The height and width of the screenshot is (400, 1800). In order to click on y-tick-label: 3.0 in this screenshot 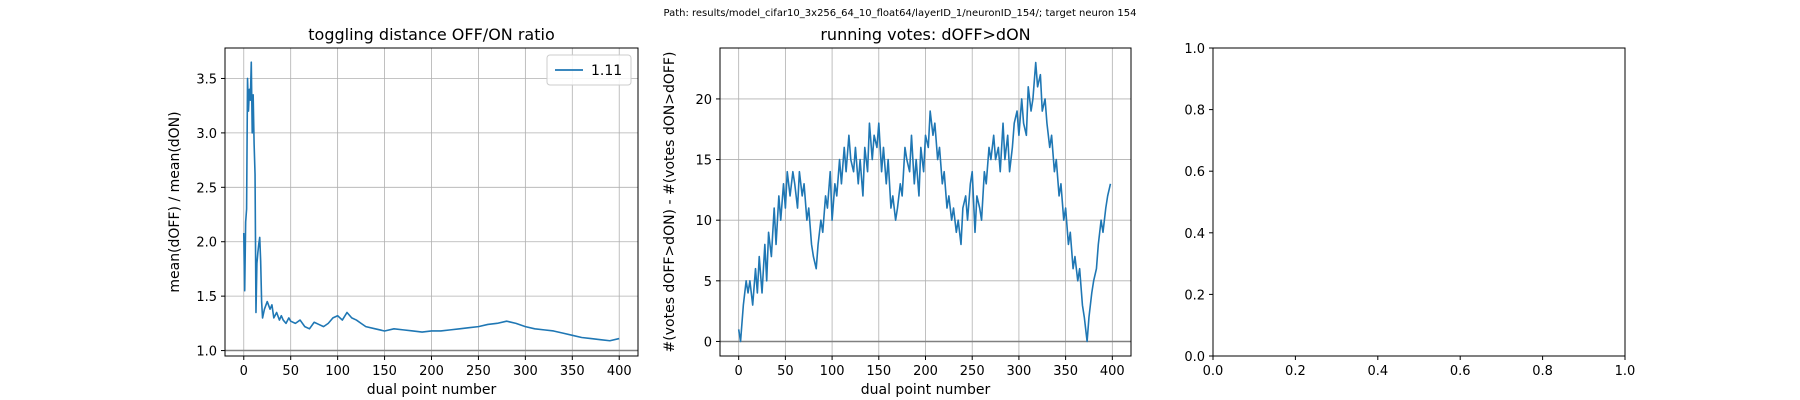, I will do `click(206, 134)`.